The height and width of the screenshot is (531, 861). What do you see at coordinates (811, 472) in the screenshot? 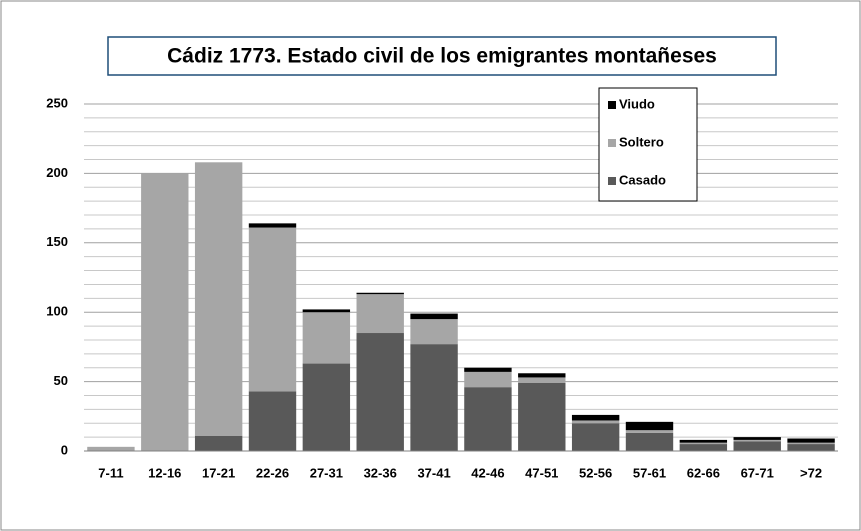
I see `x-tick-label: >72` at bounding box center [811, 472].